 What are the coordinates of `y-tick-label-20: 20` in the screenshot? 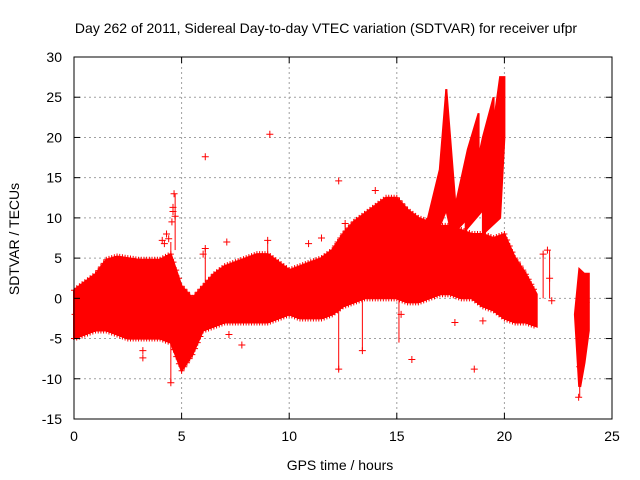 It's located at (54, 137).